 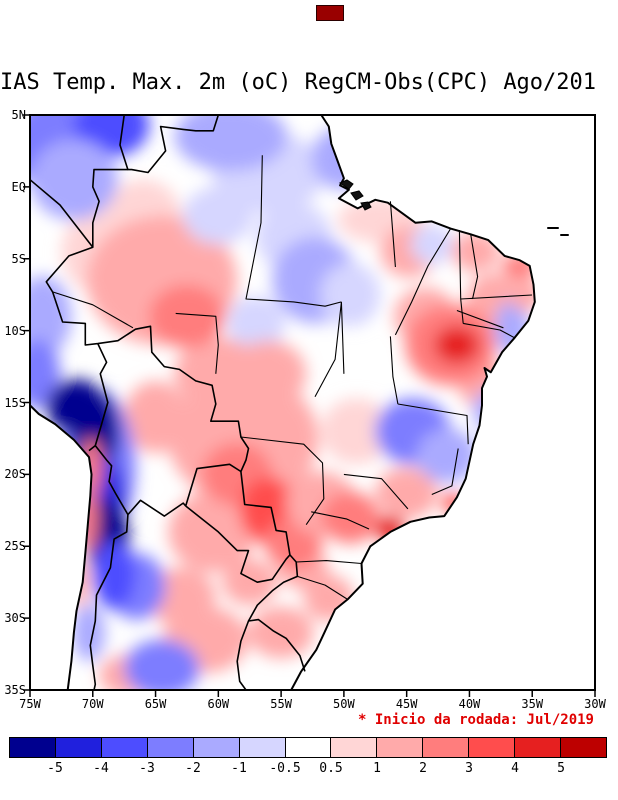 What do you see at coordinates (15, 330) in the screenshot?
I see `lat-tick-label: 10S` at bounding box center [15, 330].